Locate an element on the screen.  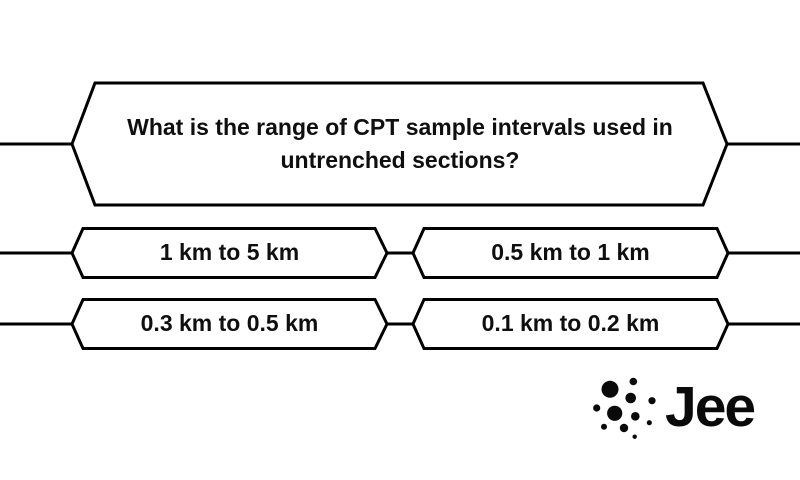
jee-logo: Jee is located at coordinates (673, 408).